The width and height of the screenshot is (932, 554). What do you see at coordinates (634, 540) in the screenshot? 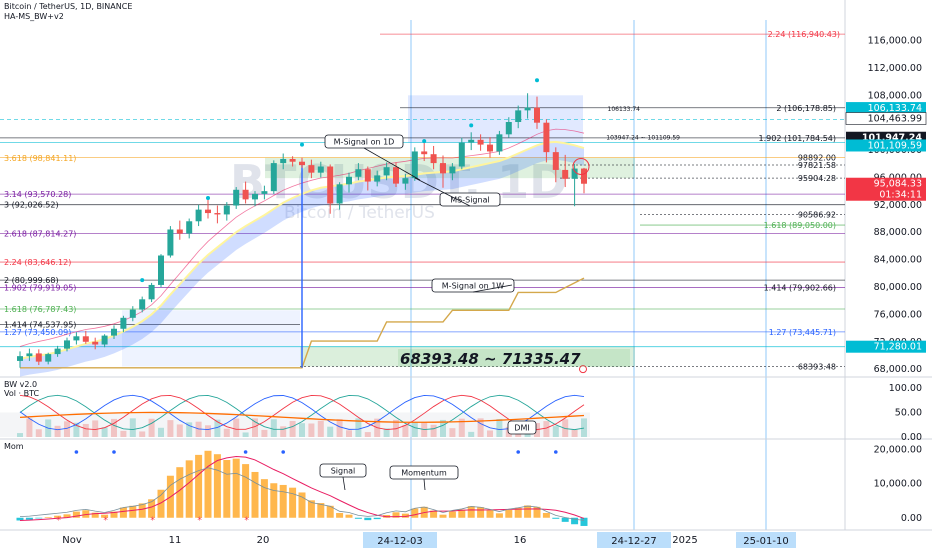
I see `time-highlight-bg` at bounding box center [634, 540].